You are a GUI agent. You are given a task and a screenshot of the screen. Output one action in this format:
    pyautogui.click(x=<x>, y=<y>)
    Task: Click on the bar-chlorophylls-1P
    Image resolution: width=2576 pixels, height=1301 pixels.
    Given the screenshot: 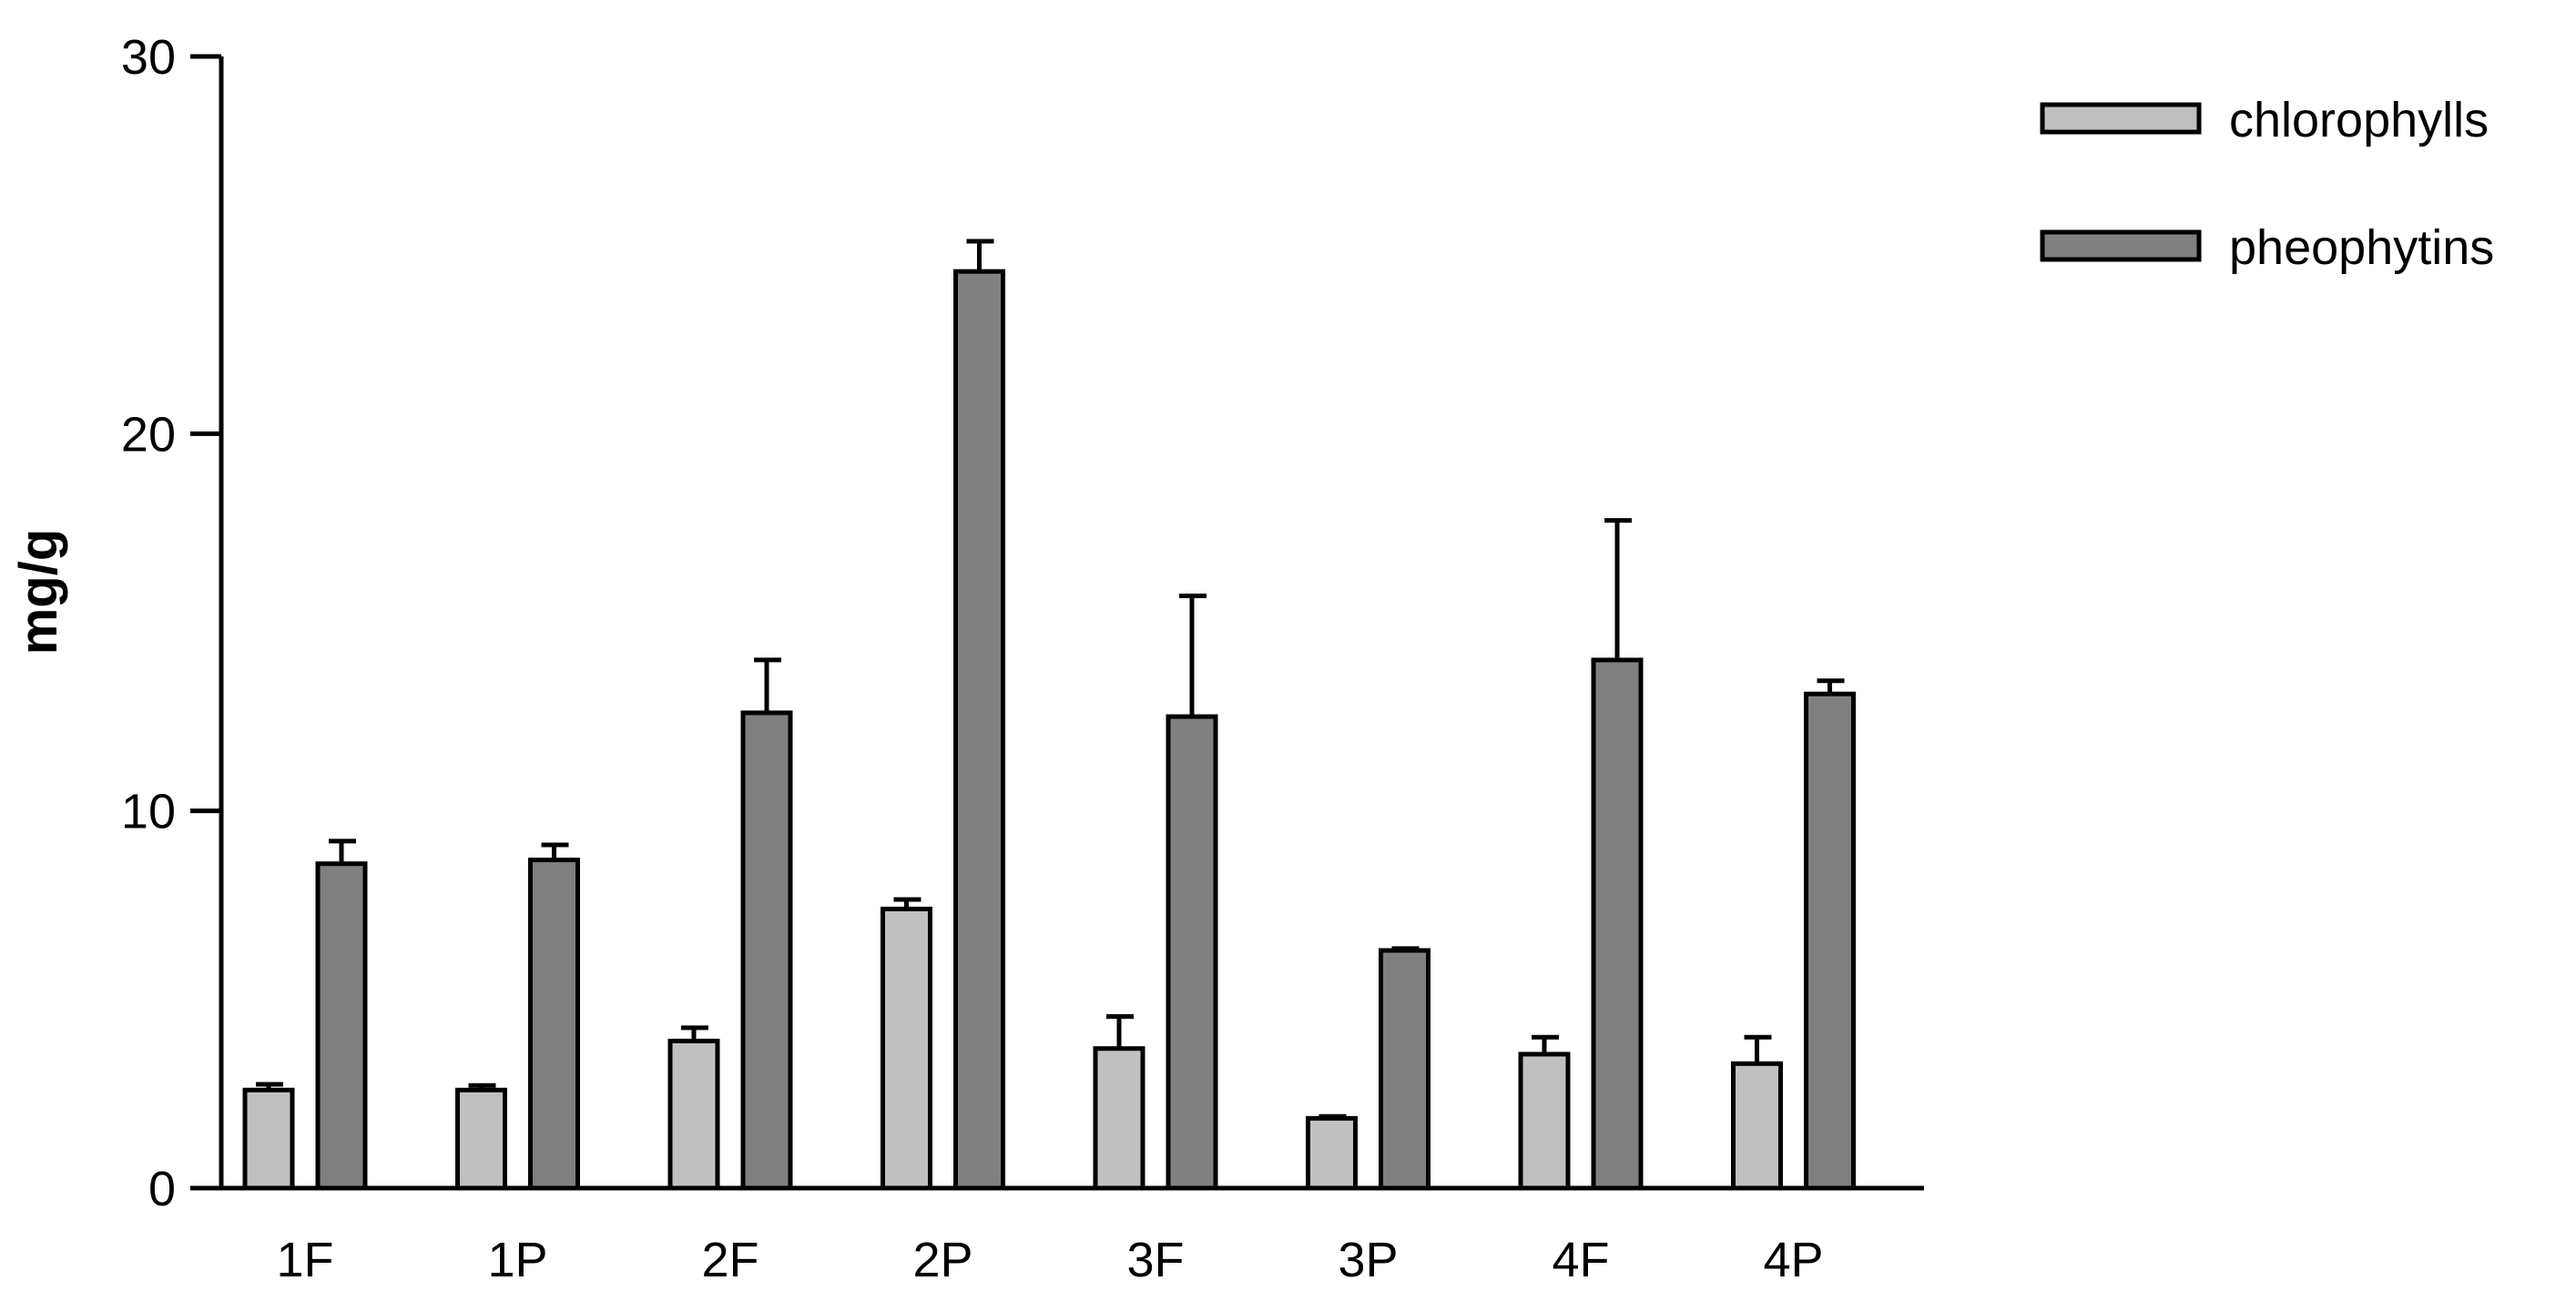 What is the action you would take?
    pyautogui.click(x=481, y=1139)
    